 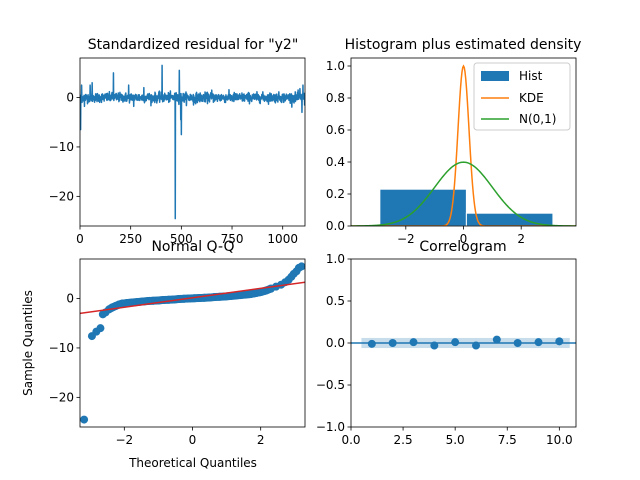 I want to click on y-tick-label: 0.2, so click(x=335, y=194).